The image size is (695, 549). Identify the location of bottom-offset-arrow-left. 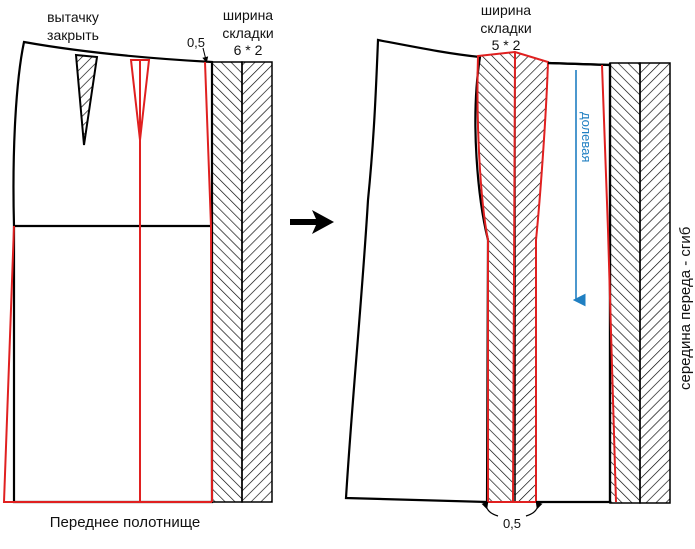
(490, 509).